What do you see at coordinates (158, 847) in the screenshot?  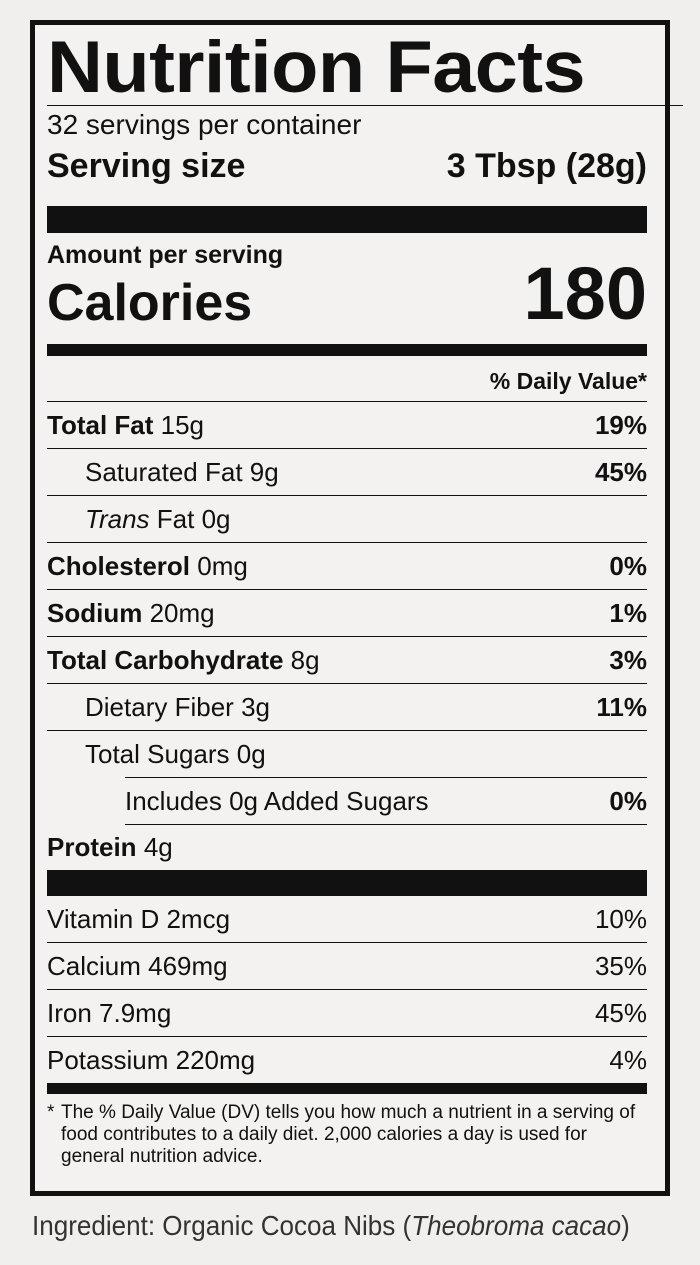 I see `nutrient-amount: 4g` at bounding box center [158, 847].